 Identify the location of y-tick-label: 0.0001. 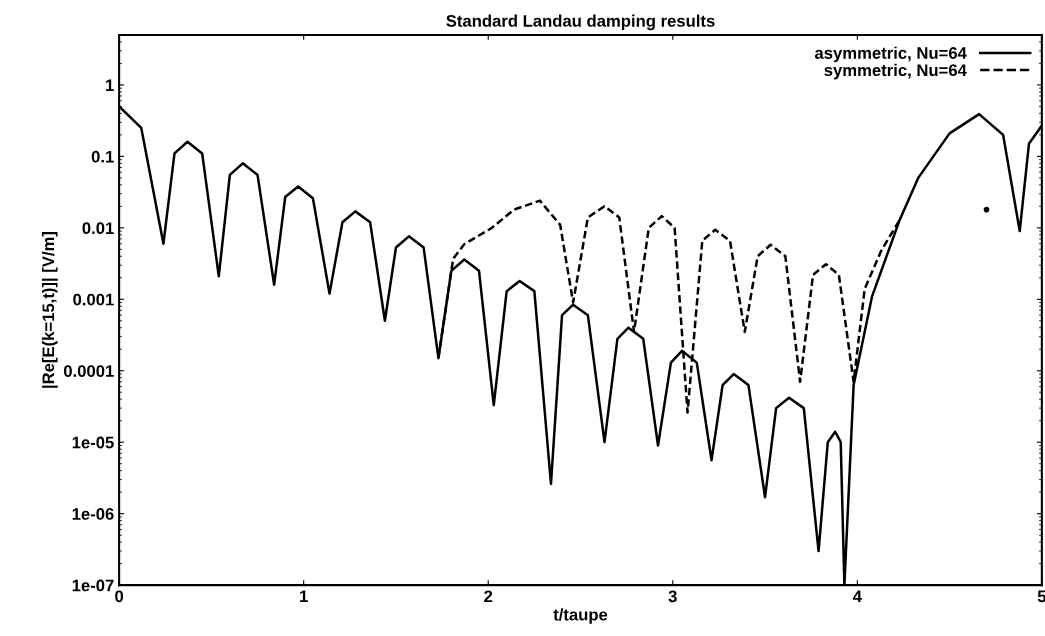
(88, 371).